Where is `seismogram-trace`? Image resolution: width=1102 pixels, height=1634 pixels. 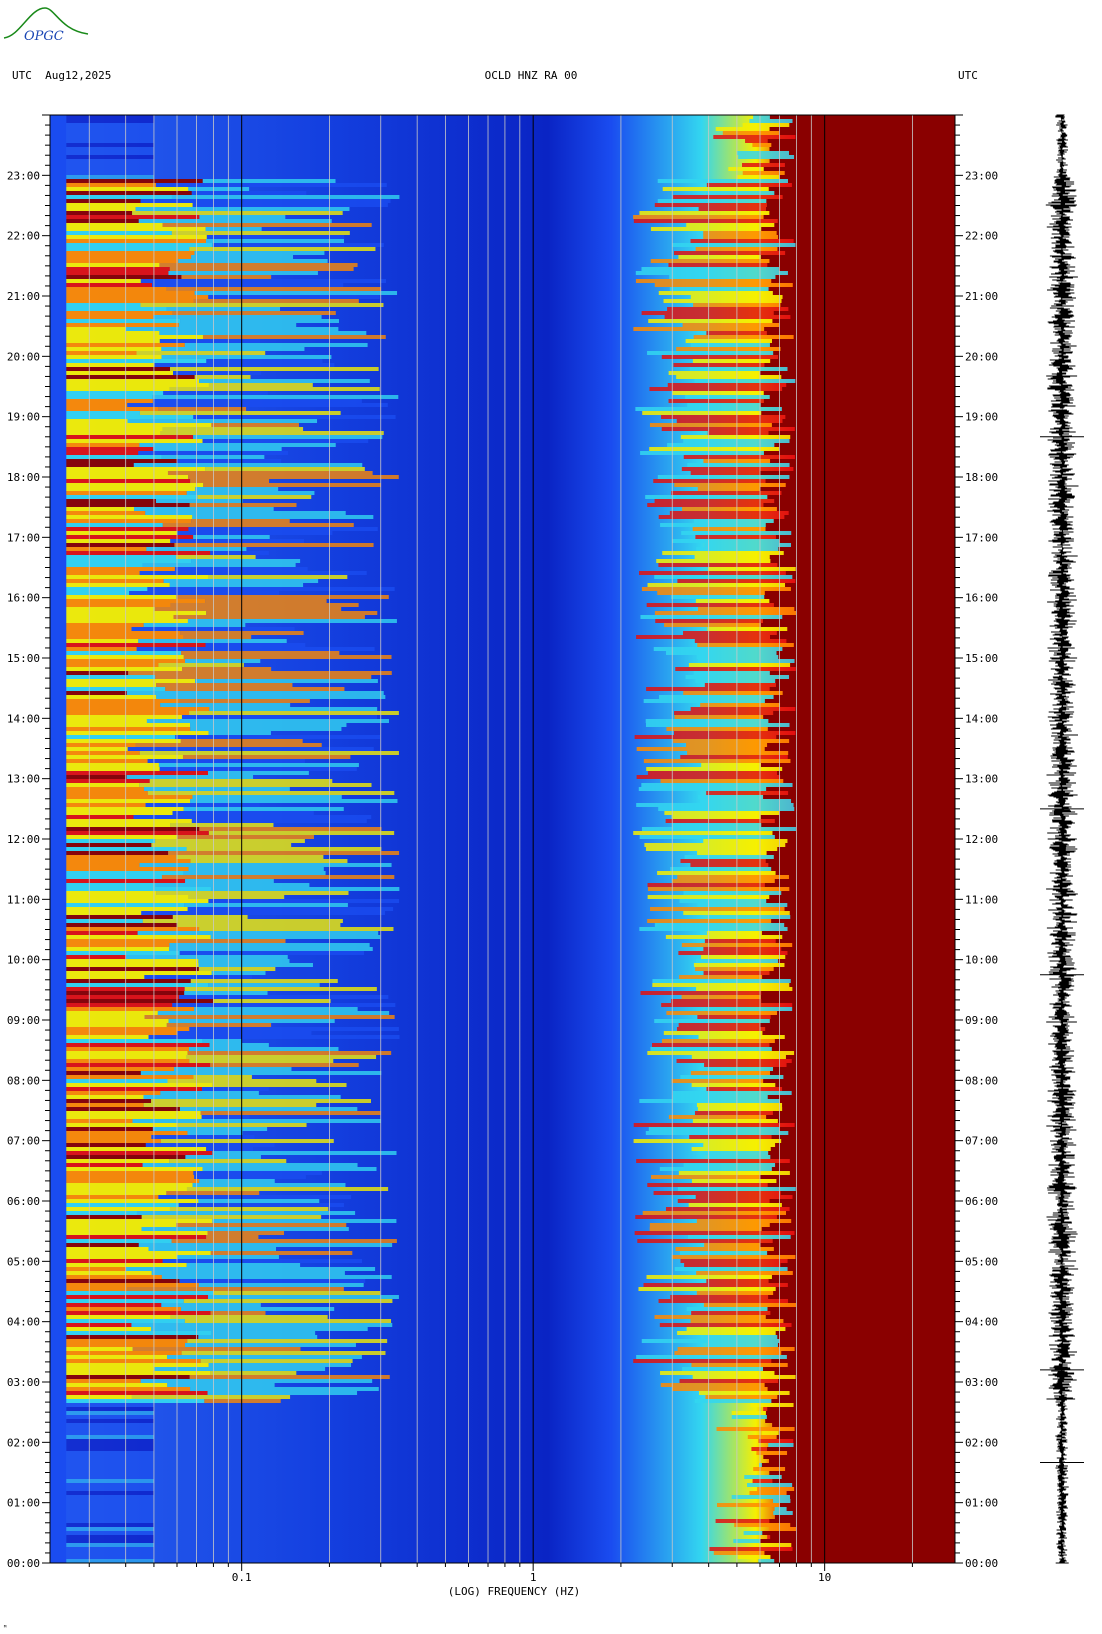 seismogram-trace is located at coordinates (1062, 839).